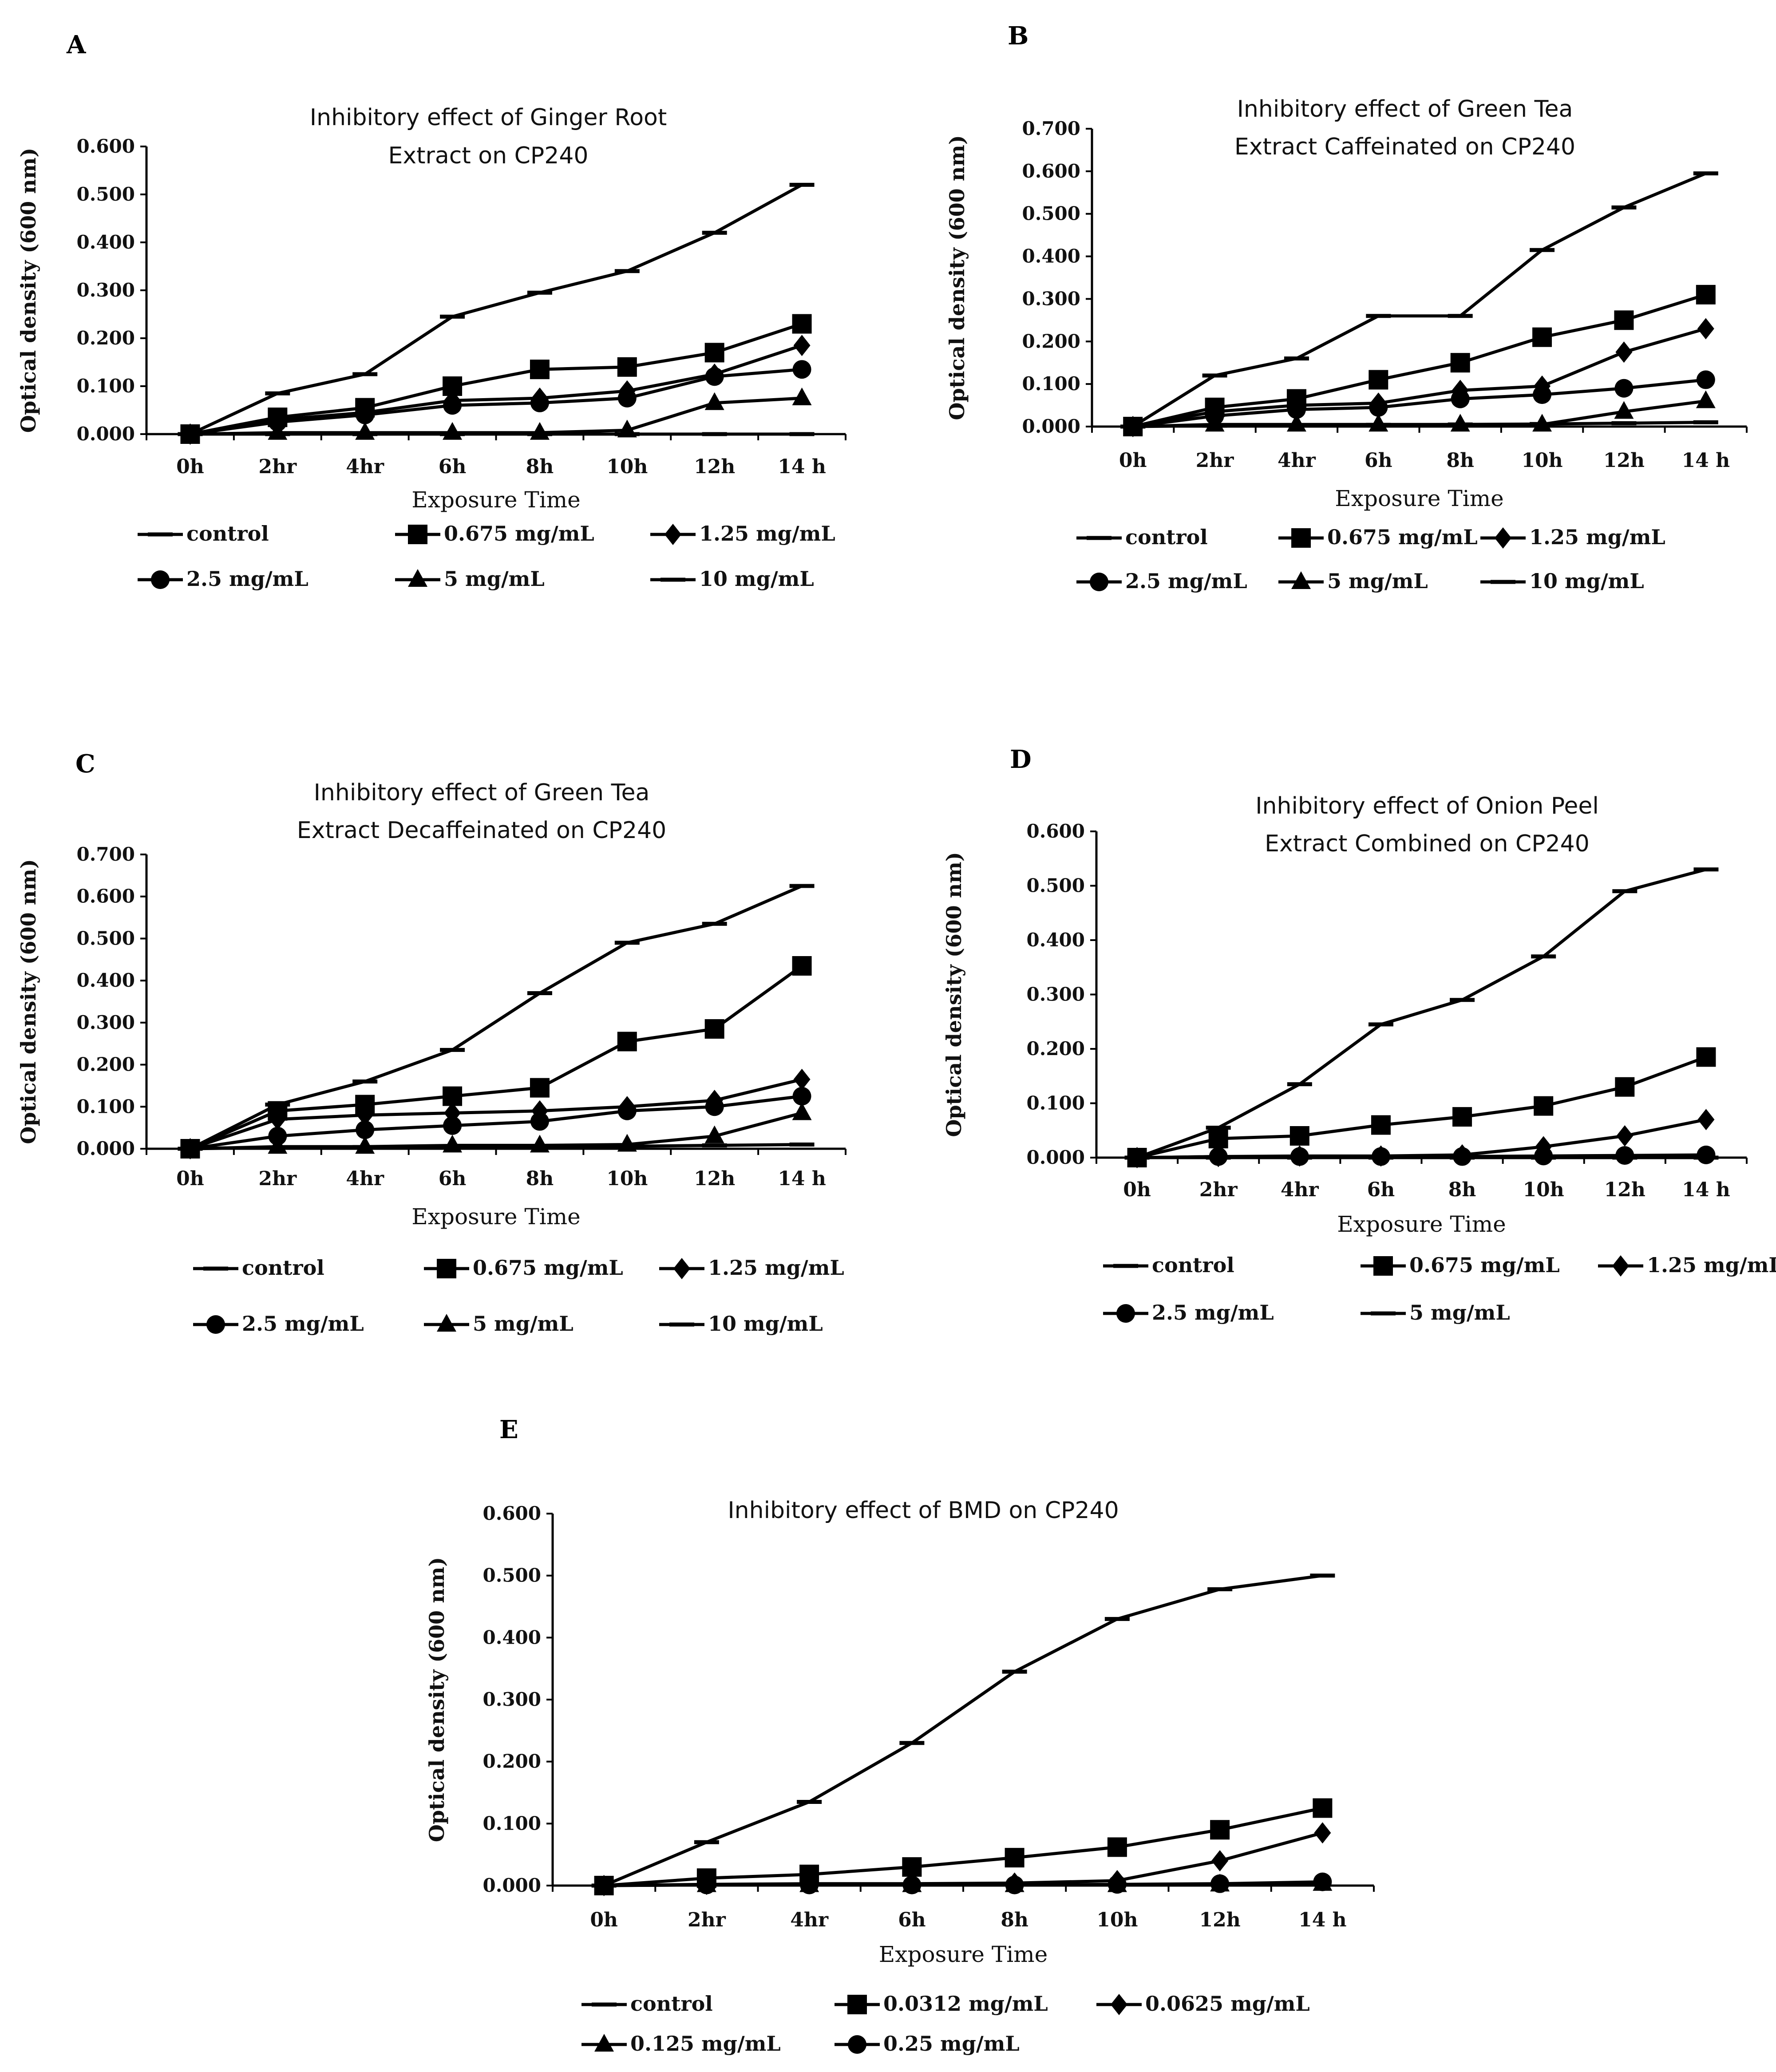  What do you see at coordinates (751, 1268) in the screenshot?
I see `legend-item: 1.25 mg/mL` at bounding box center [751, 1268].